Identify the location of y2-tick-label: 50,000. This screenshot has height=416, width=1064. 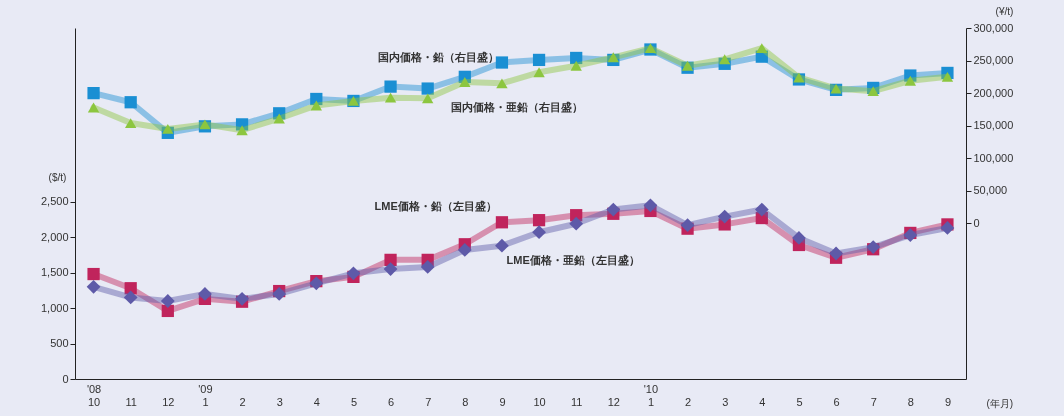
(990, 190).